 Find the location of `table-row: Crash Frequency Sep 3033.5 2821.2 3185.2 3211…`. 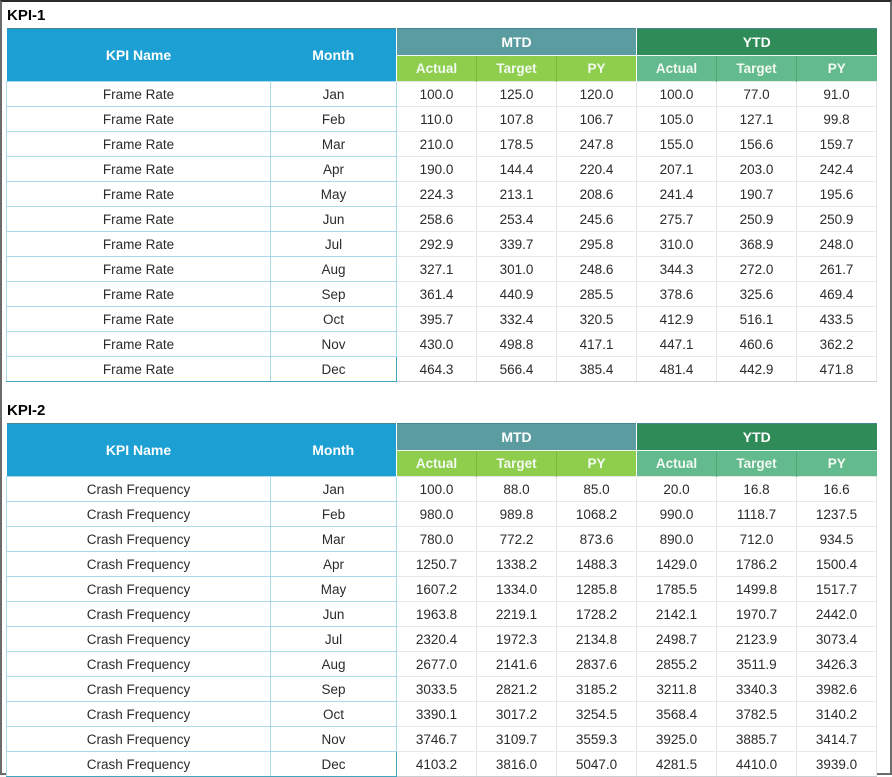

table-row: Crash Frequency Sep 3033.5 2821.2 3185.2 3211… is located at coordinates (442, 689).